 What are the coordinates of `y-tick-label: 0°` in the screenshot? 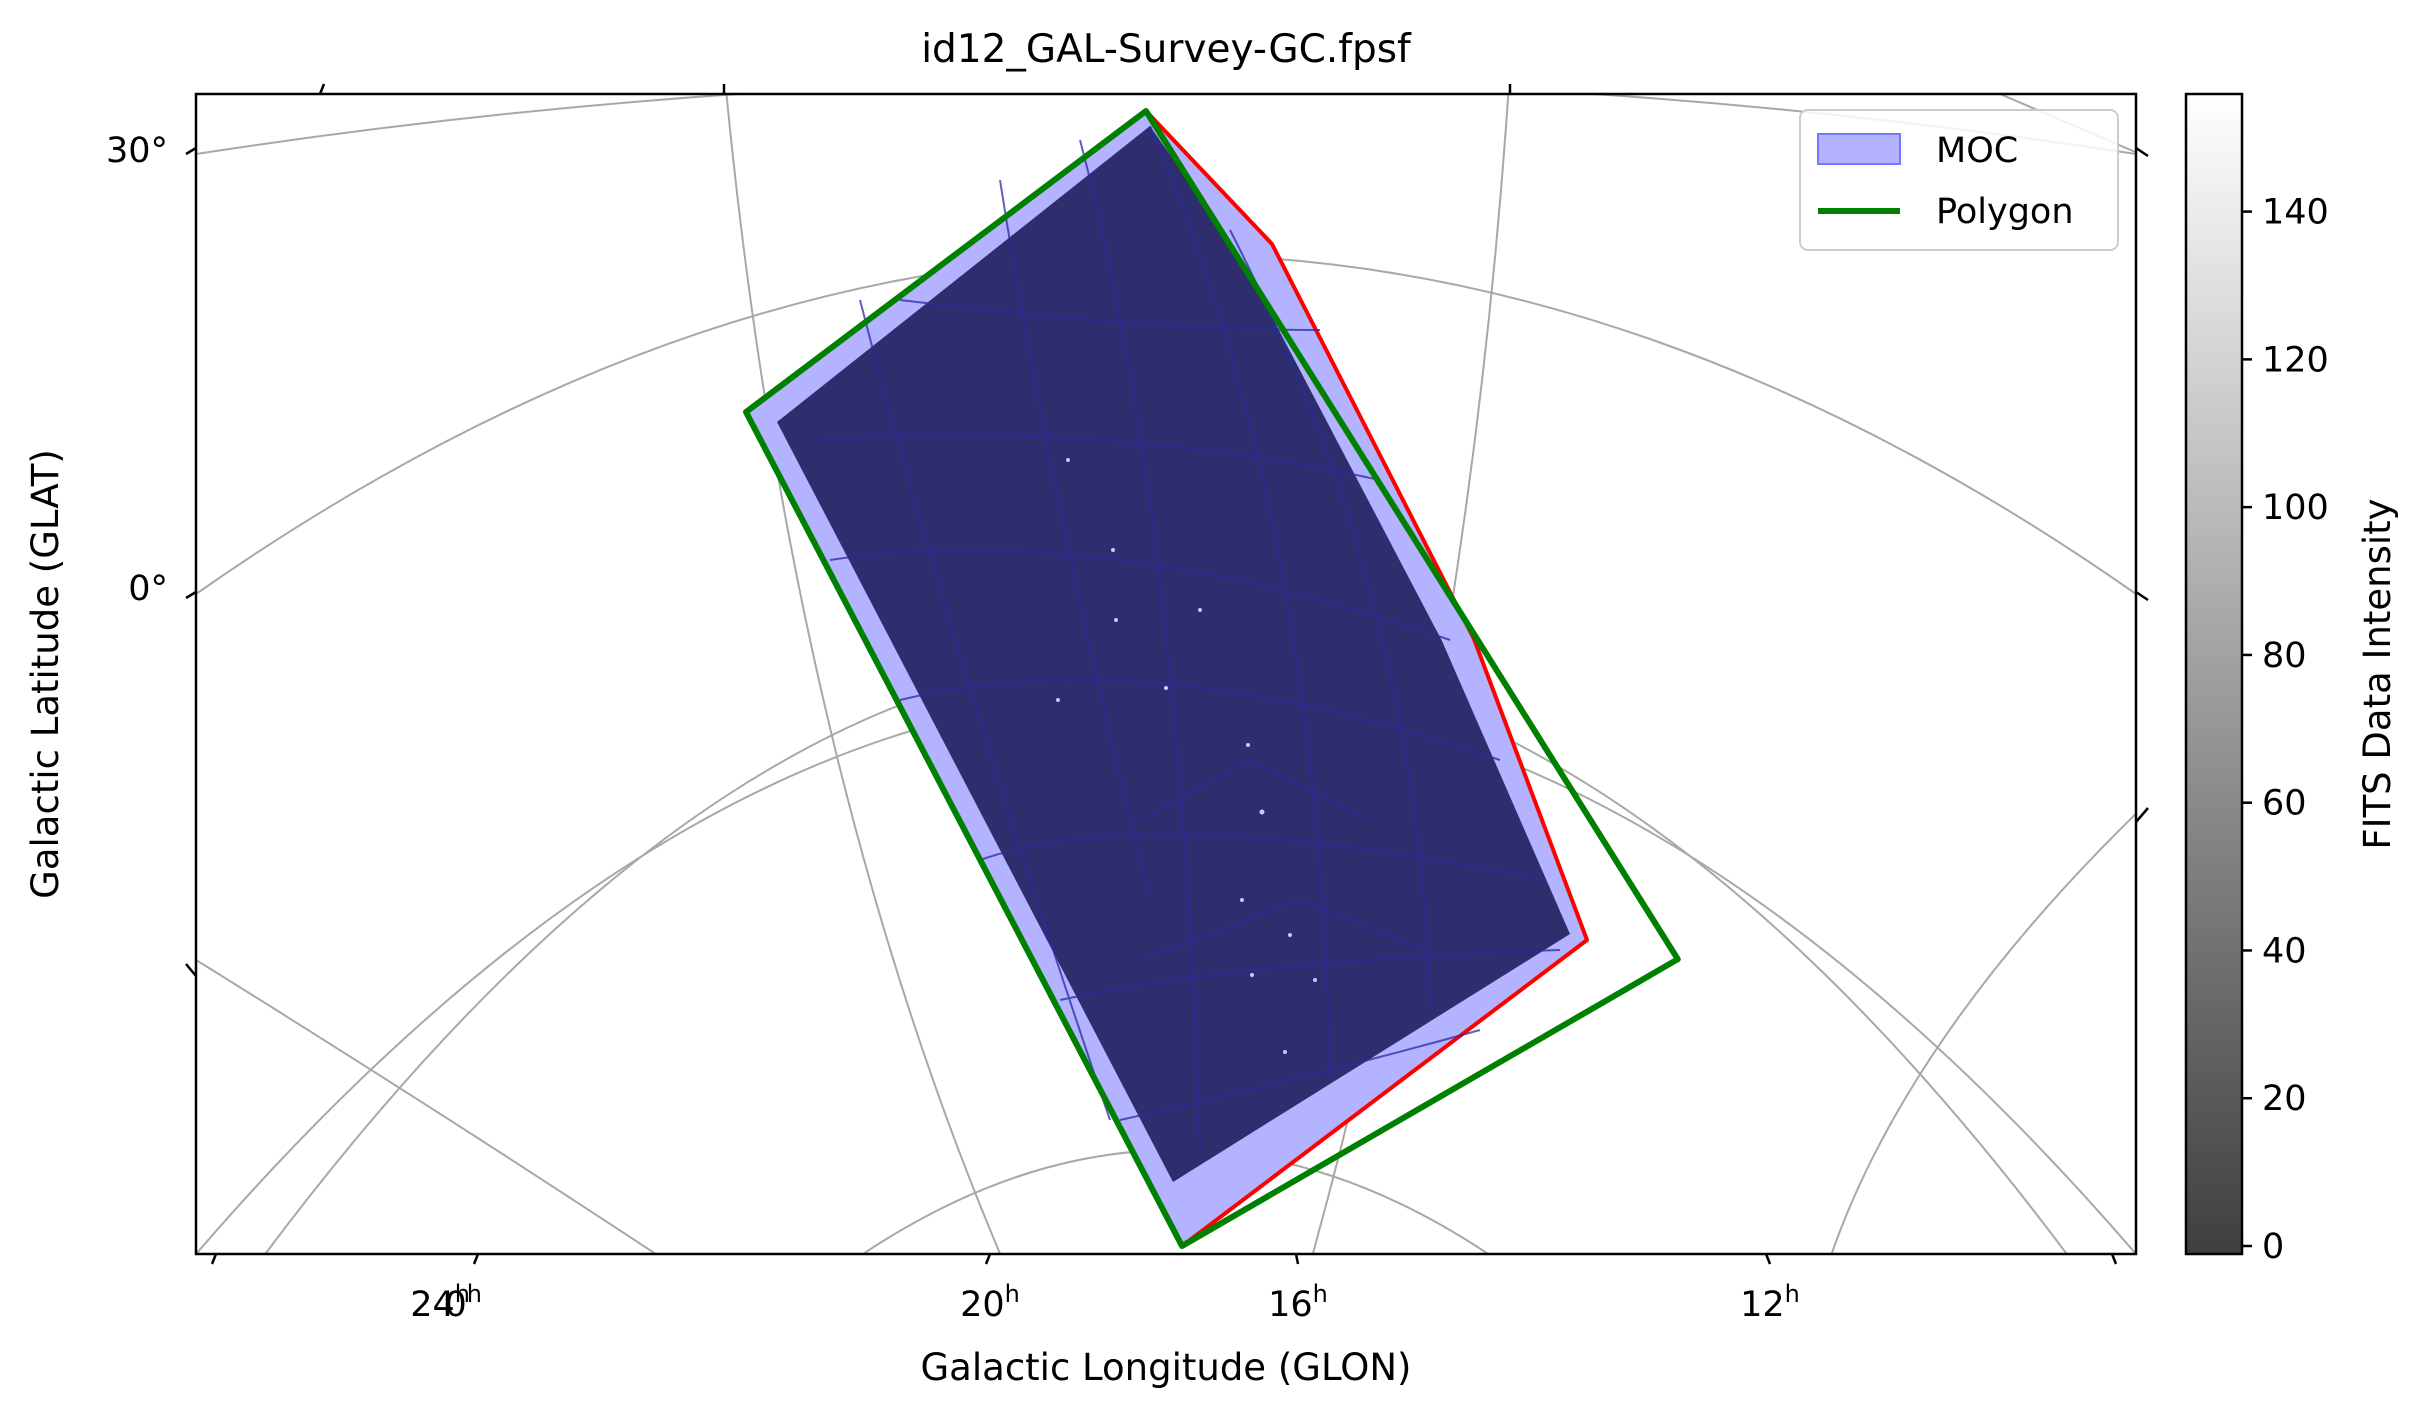 It's located at (148, 589).